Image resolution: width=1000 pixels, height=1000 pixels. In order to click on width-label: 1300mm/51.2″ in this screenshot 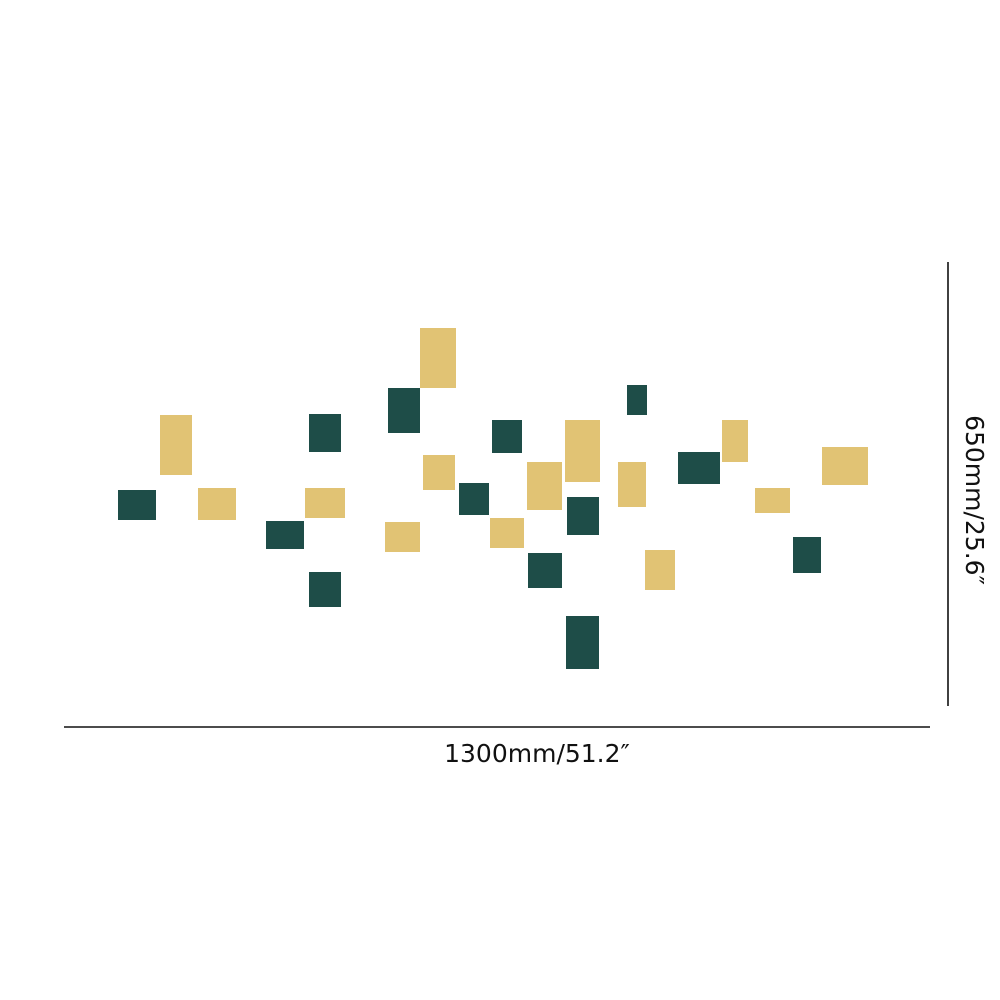, I will do `click(537, 753)`.